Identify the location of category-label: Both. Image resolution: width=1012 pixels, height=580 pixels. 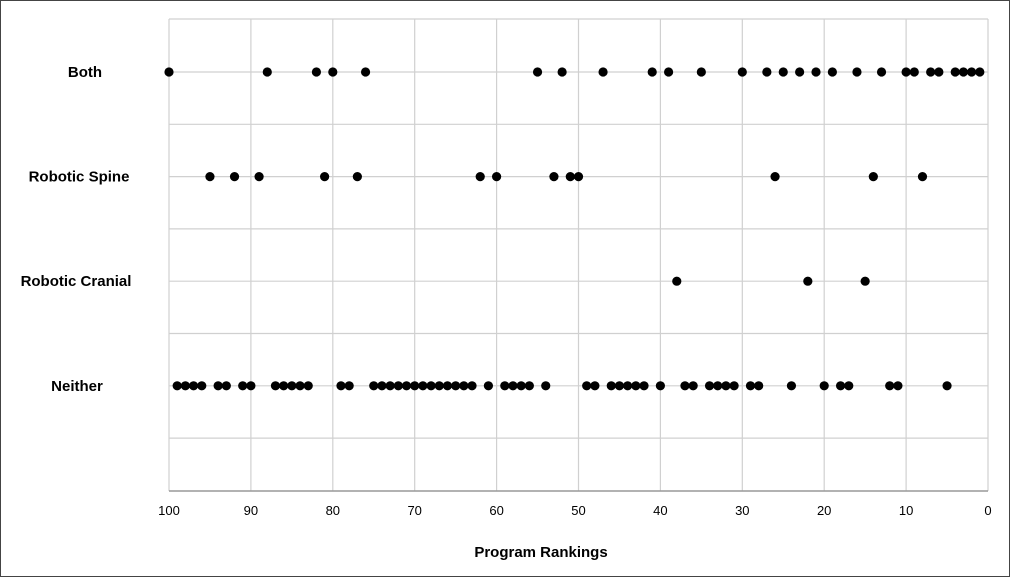
(85, 72).